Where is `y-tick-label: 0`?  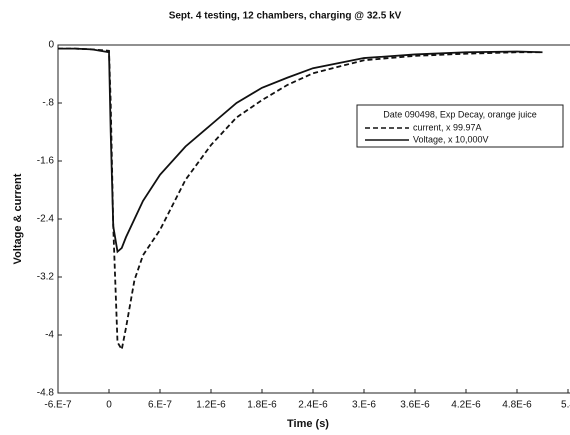 y-tick-label: 0 is located at coordinates (51, 45).